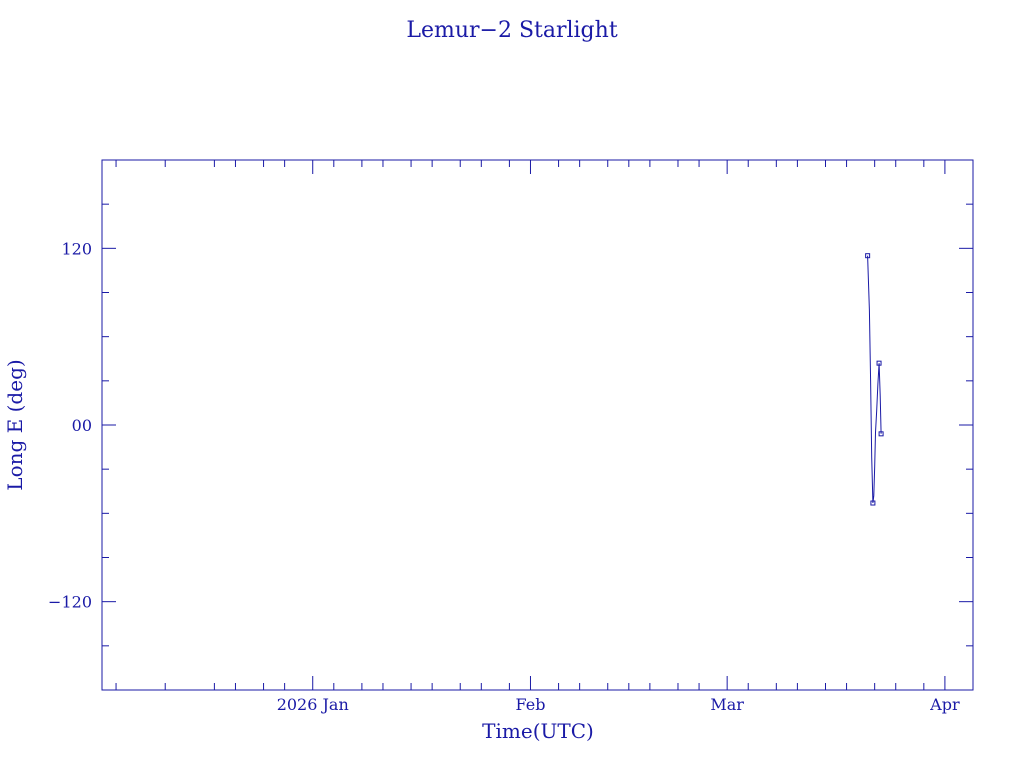  Describe the element at coordinates (727, 704) in the screenshot. I see `x-tick-label: Mar` at that location.